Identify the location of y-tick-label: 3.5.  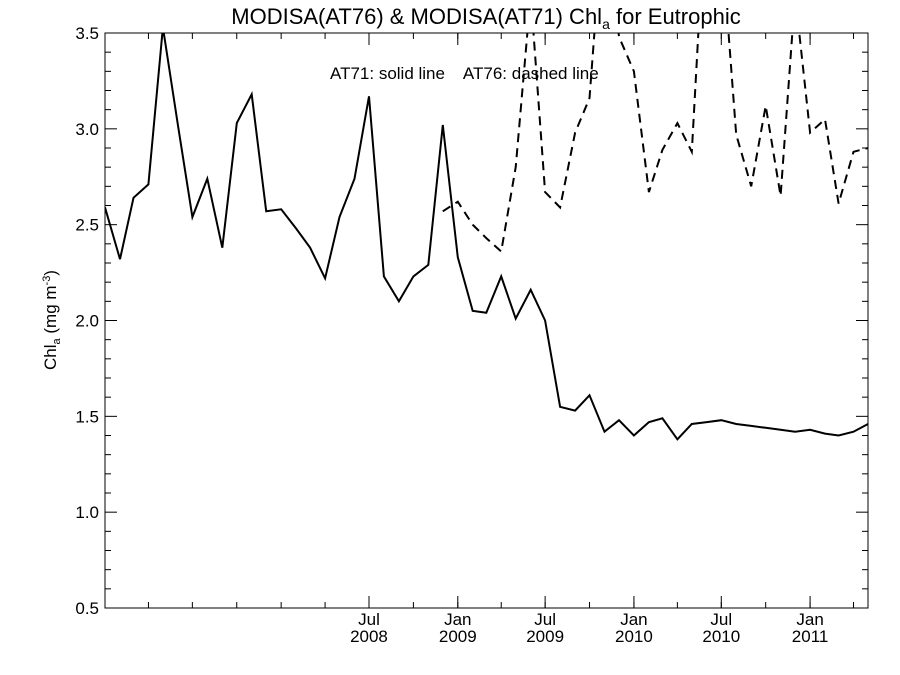
(87, 33).